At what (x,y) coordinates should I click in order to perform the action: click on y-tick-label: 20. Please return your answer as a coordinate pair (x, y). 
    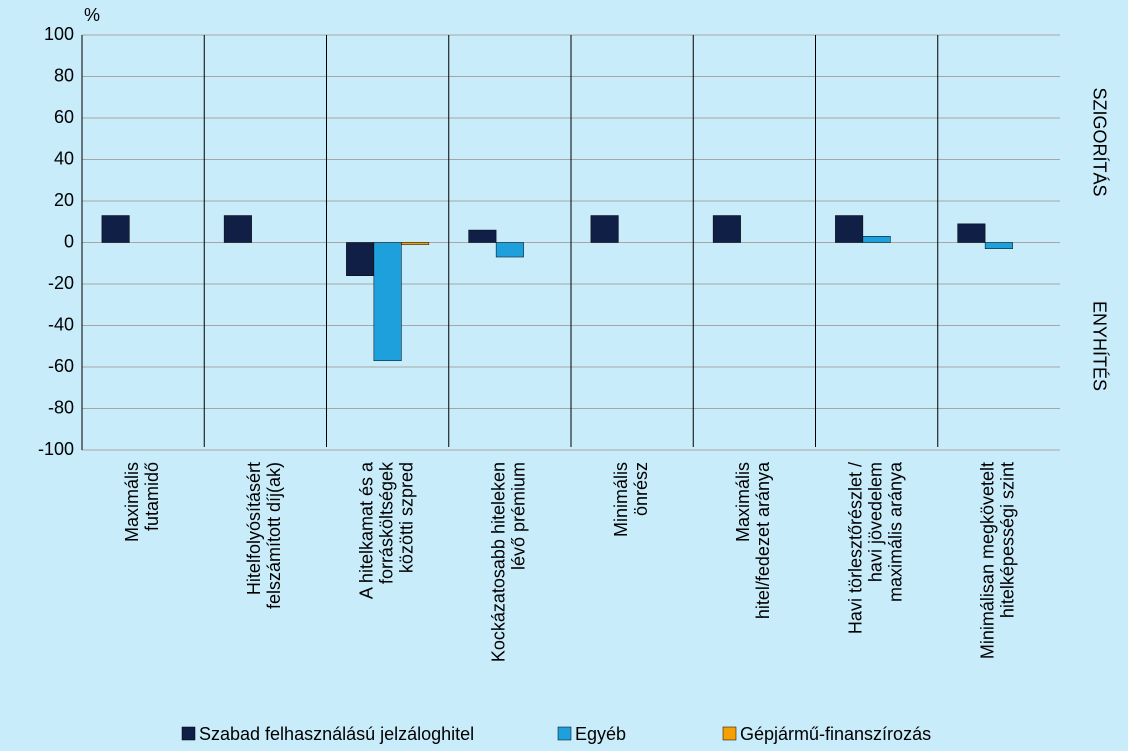
    Looking at the image, I should click on (64, 200).